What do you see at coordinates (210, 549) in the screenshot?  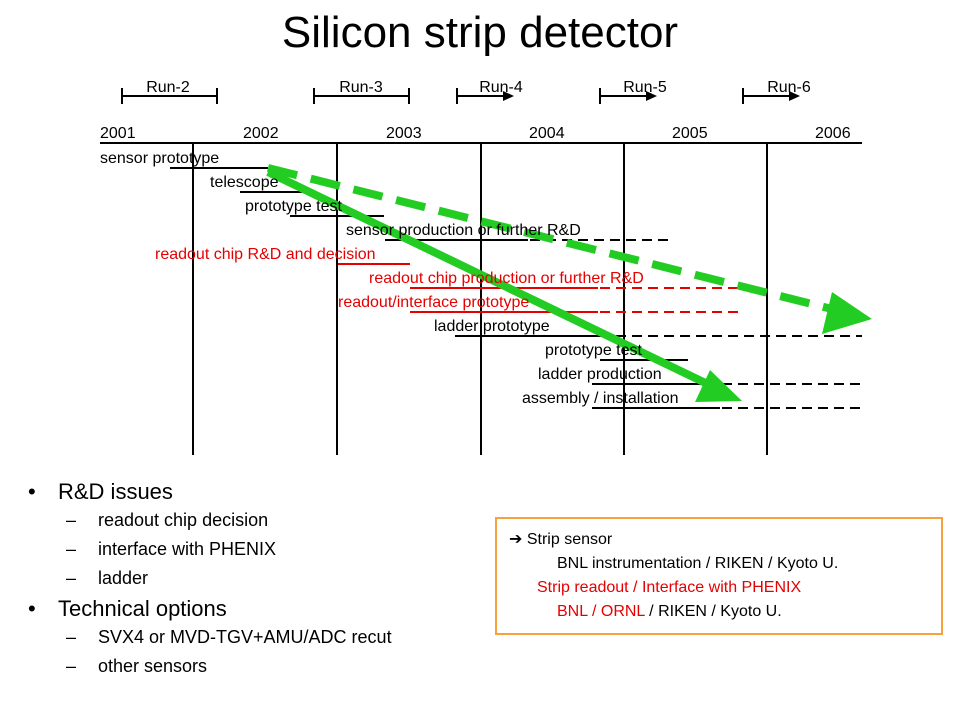 I see `sub-bullet: interface with PHENIX` at bounding box center [210, 549].